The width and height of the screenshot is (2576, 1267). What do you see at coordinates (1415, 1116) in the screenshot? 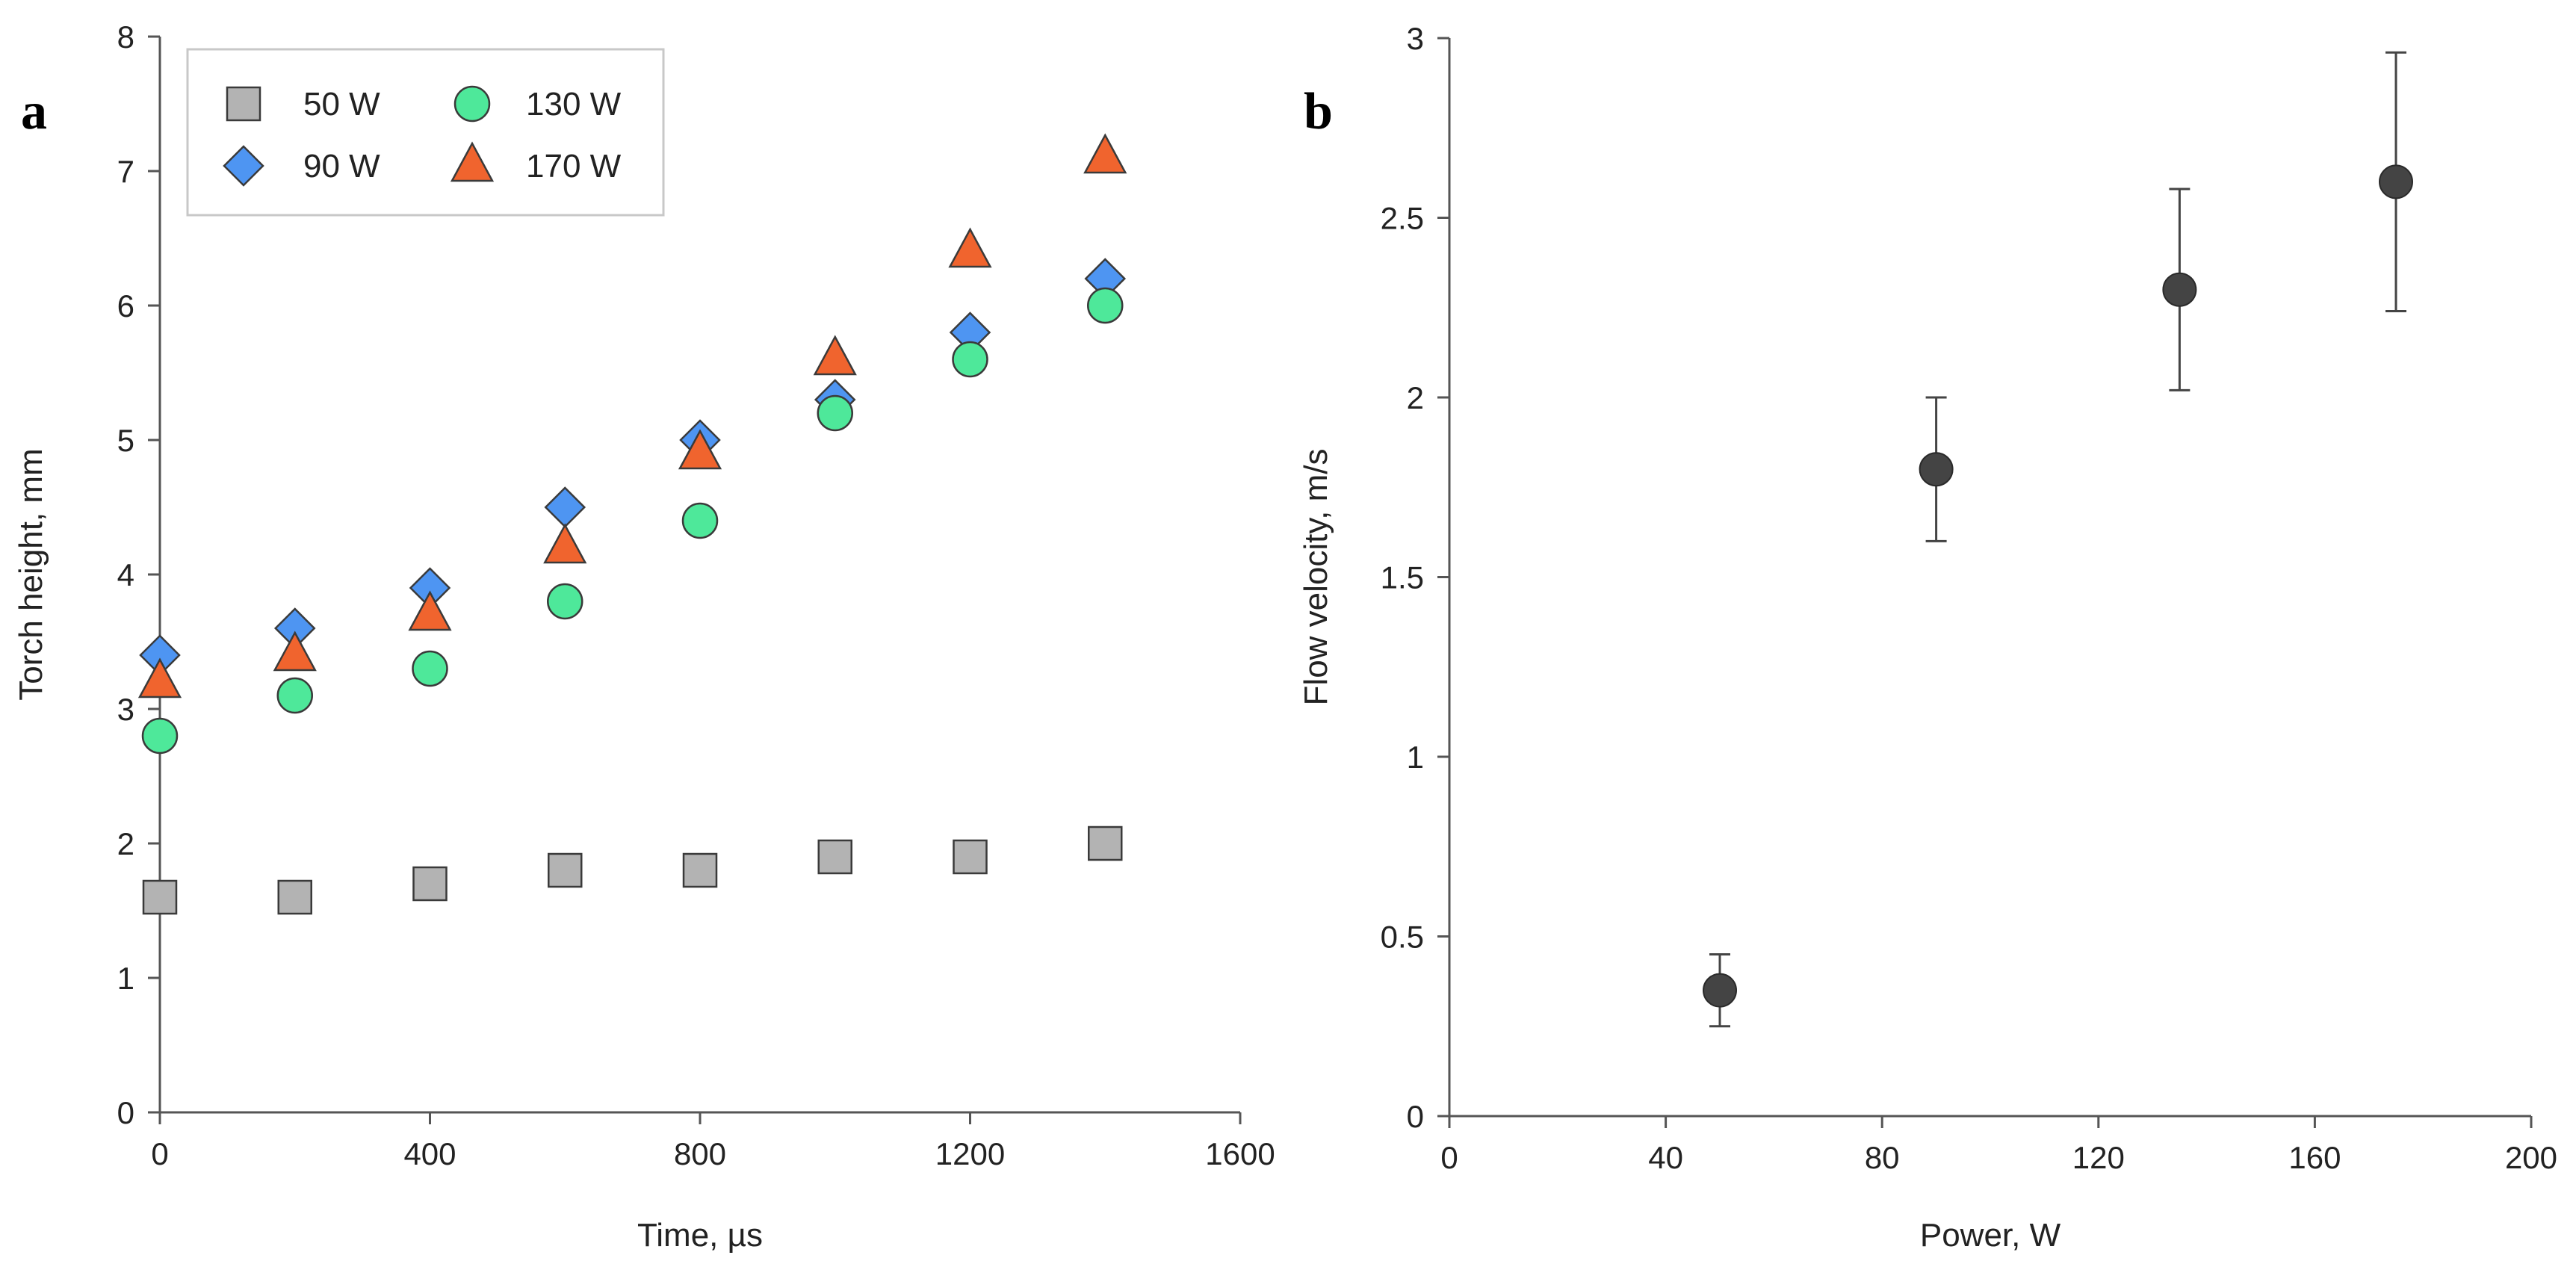
I see `panel-b-y-tick-label: 0` at bounding box center [1415, 1116].